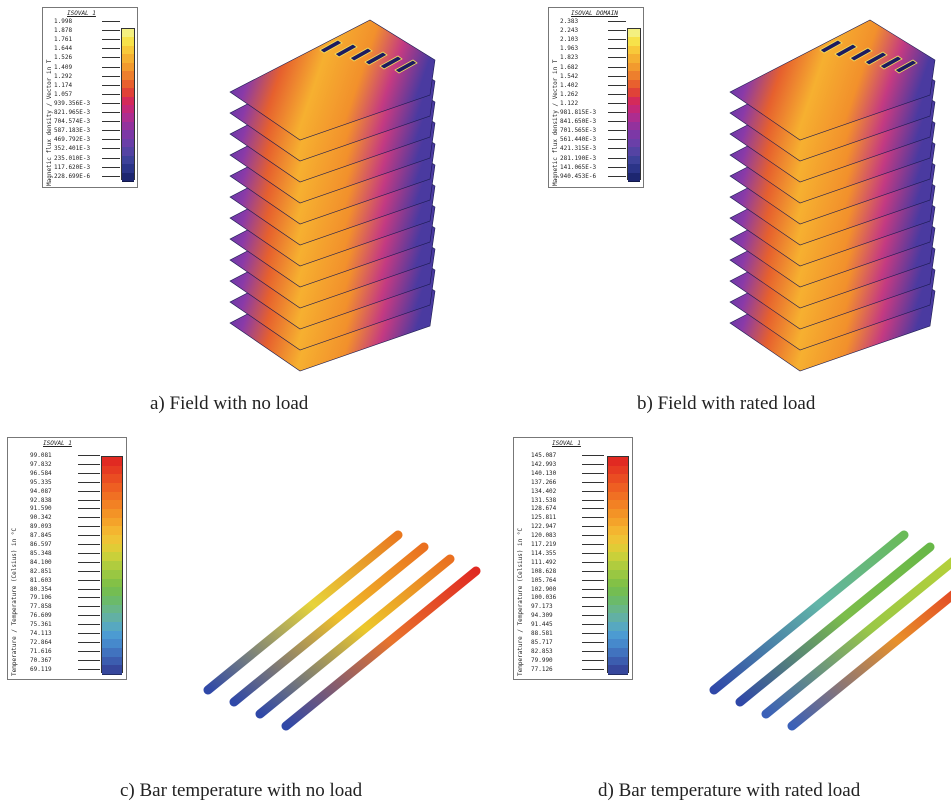  What do you see at coordinates (332, 195) in the screenshot?
I see `motor-field-stack-a` at bounding box center [332, 195].